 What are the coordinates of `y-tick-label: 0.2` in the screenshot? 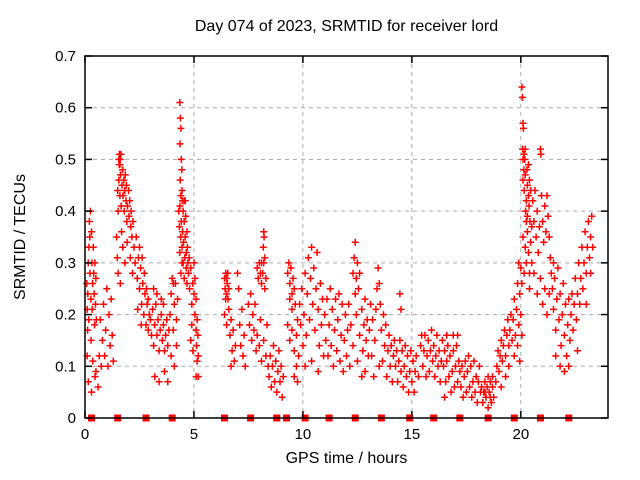 It's located at (65, 315).